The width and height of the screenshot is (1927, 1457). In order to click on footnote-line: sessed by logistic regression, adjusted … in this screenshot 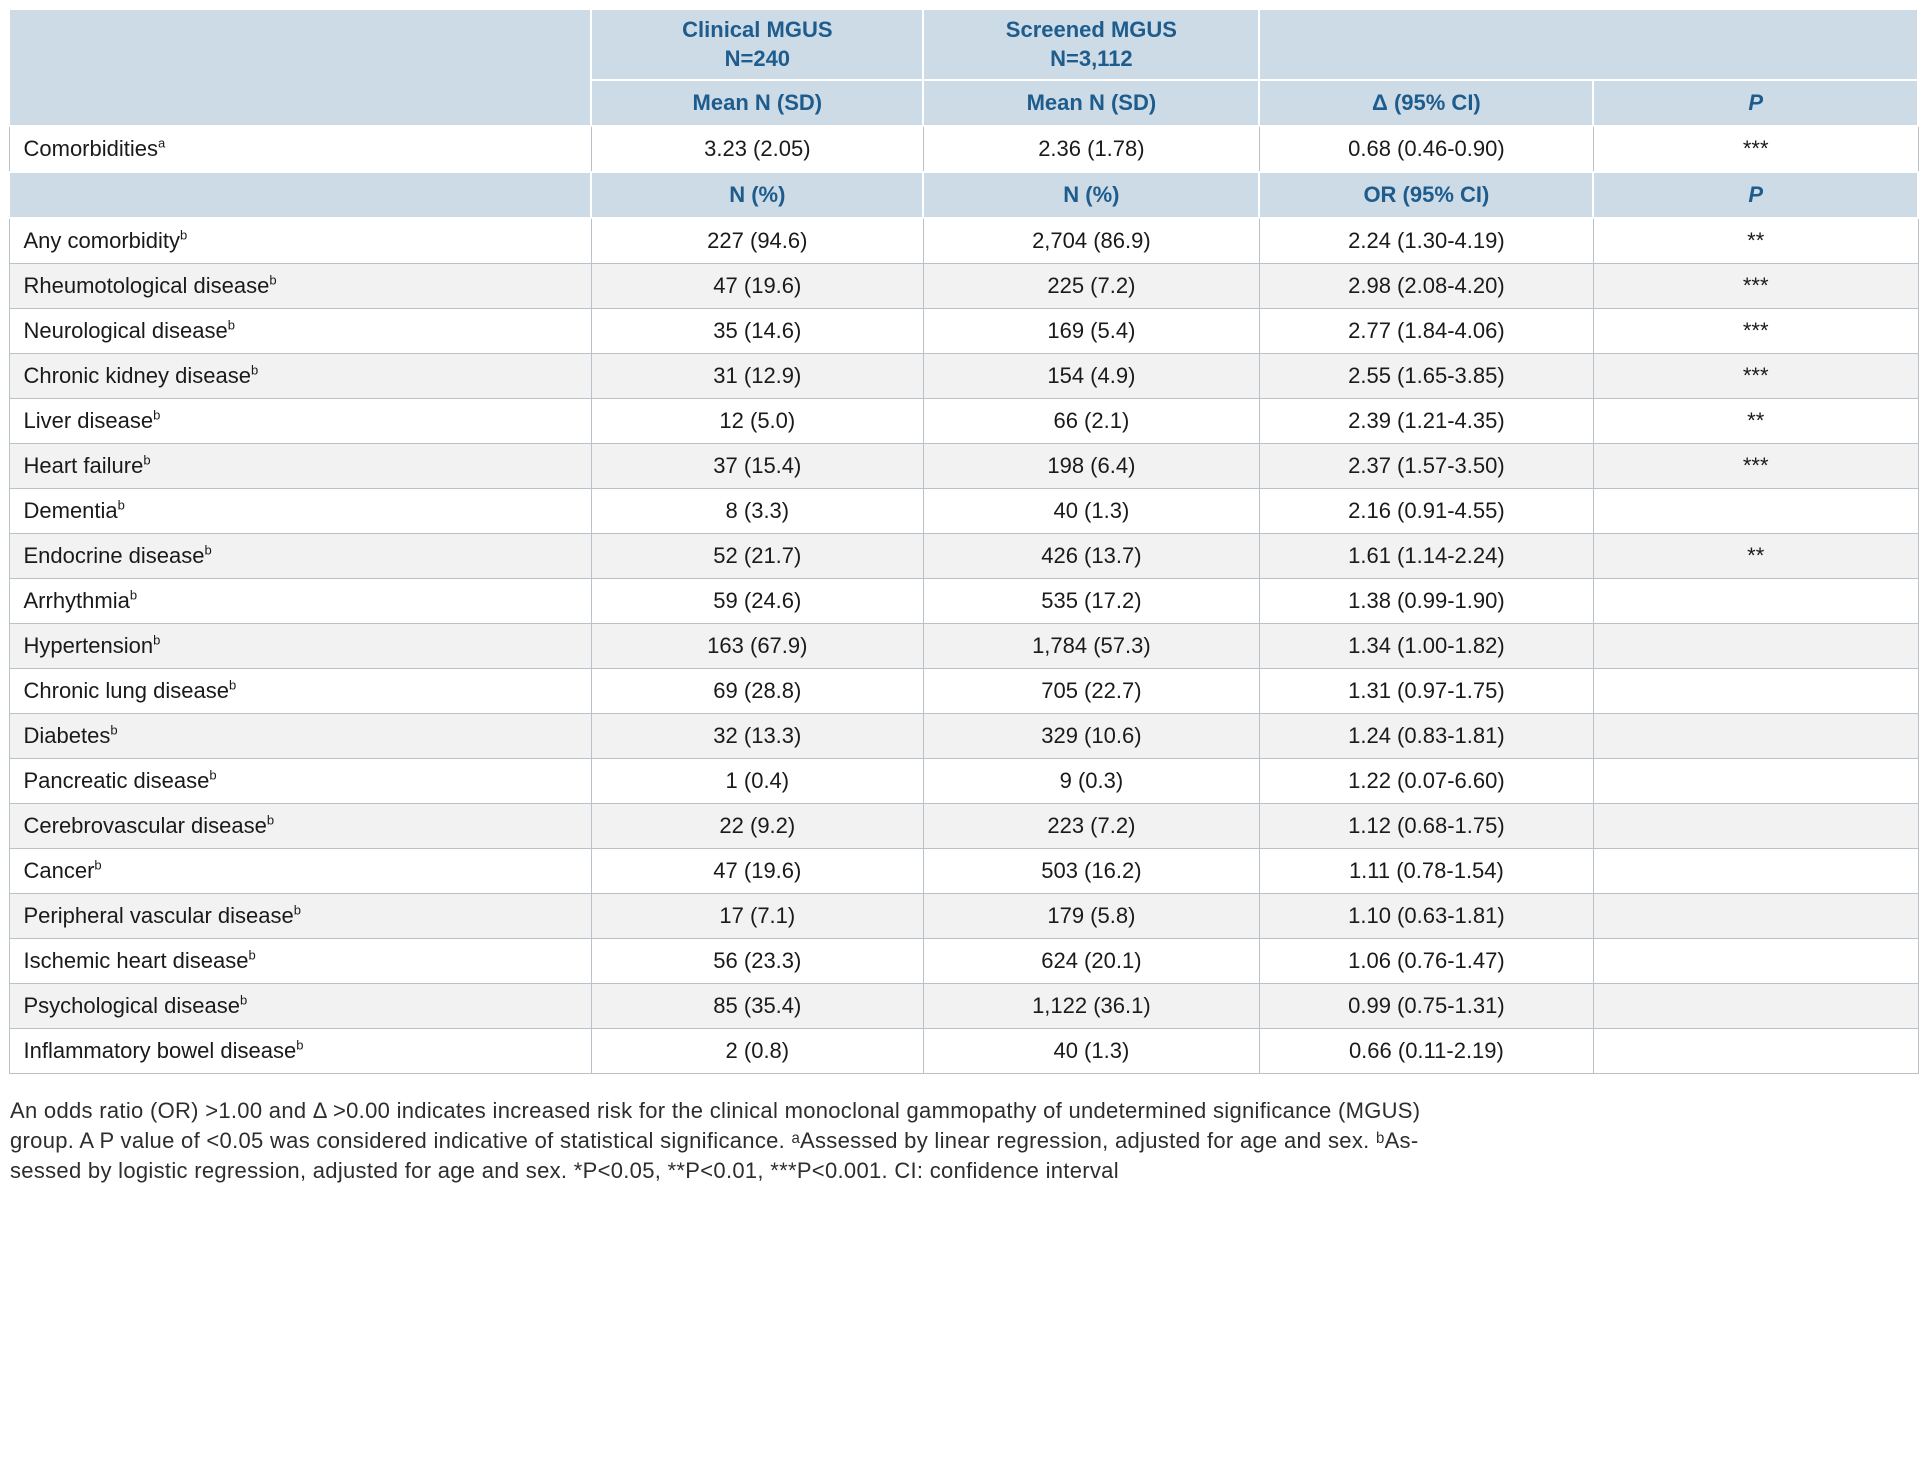, I will do `click(564, 1170)`.